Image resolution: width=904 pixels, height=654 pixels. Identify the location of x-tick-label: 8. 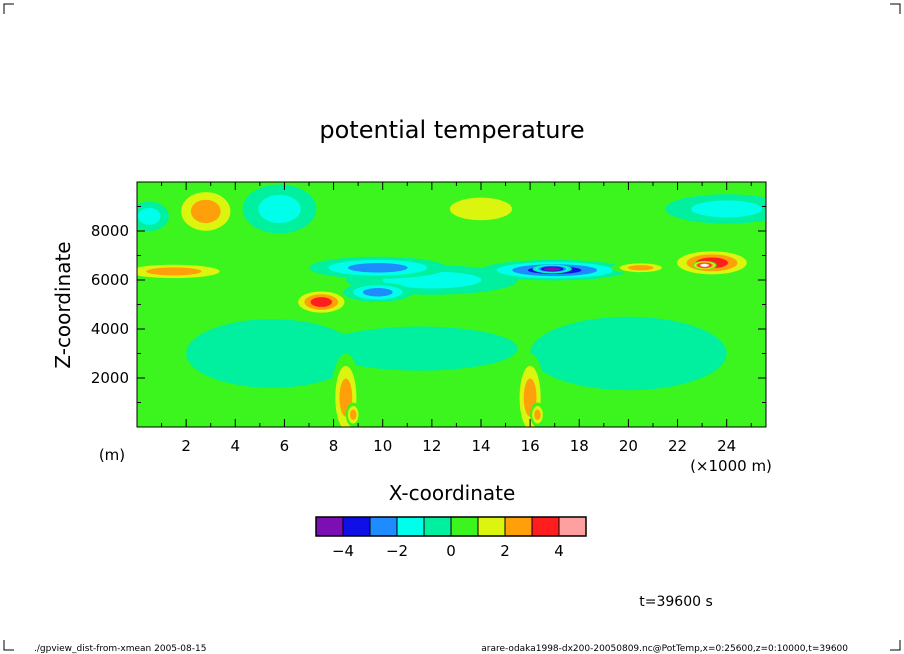
(334, 446).